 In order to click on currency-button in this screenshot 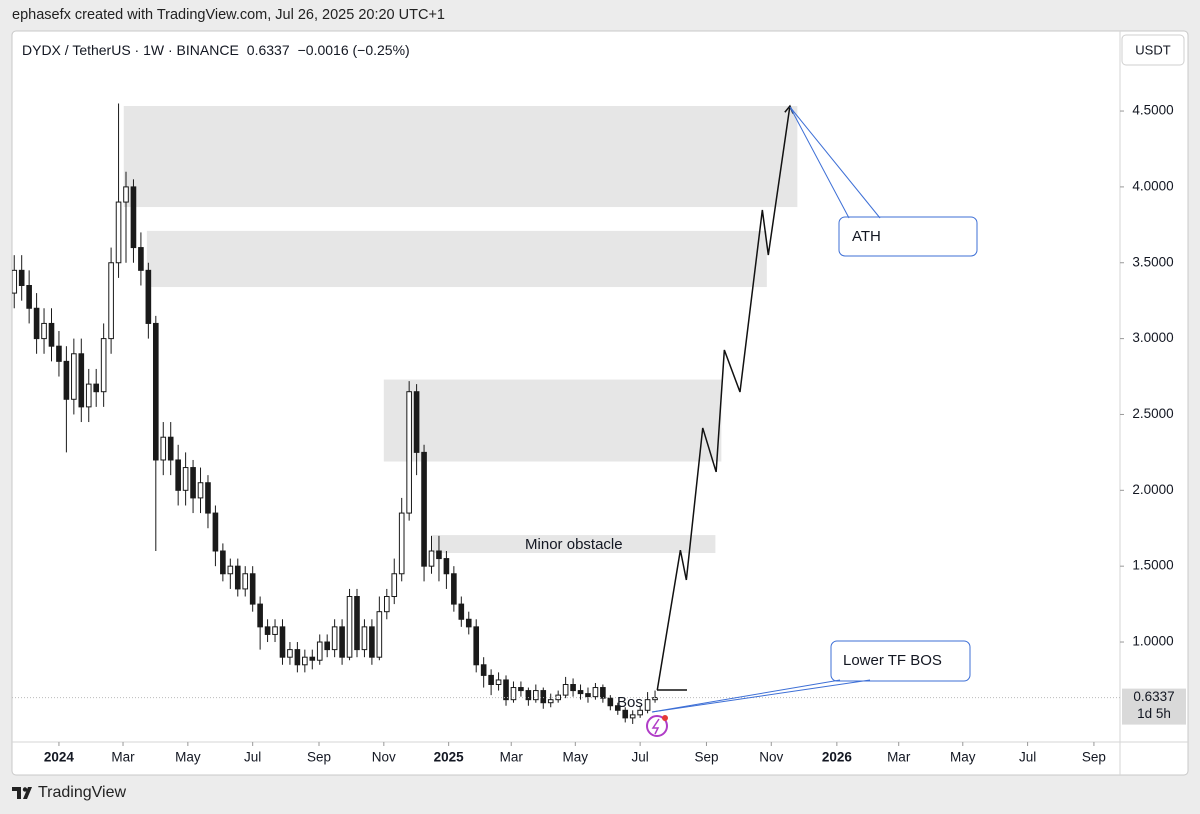, I will do `click(1153, 50)`.